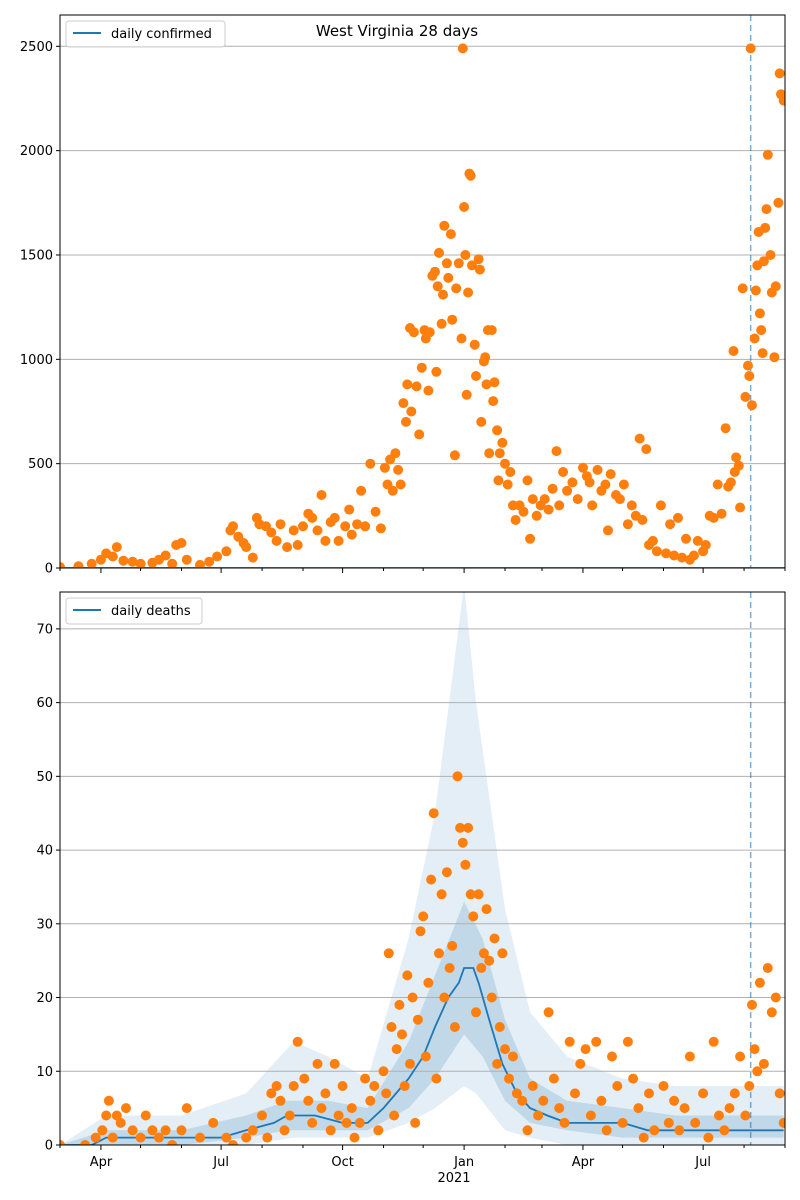 The image size is (800, 1200). Describe the element at coordinates (151, 611) in the screenshot. I see `legend-label-deaths: daily deaths` at that location.